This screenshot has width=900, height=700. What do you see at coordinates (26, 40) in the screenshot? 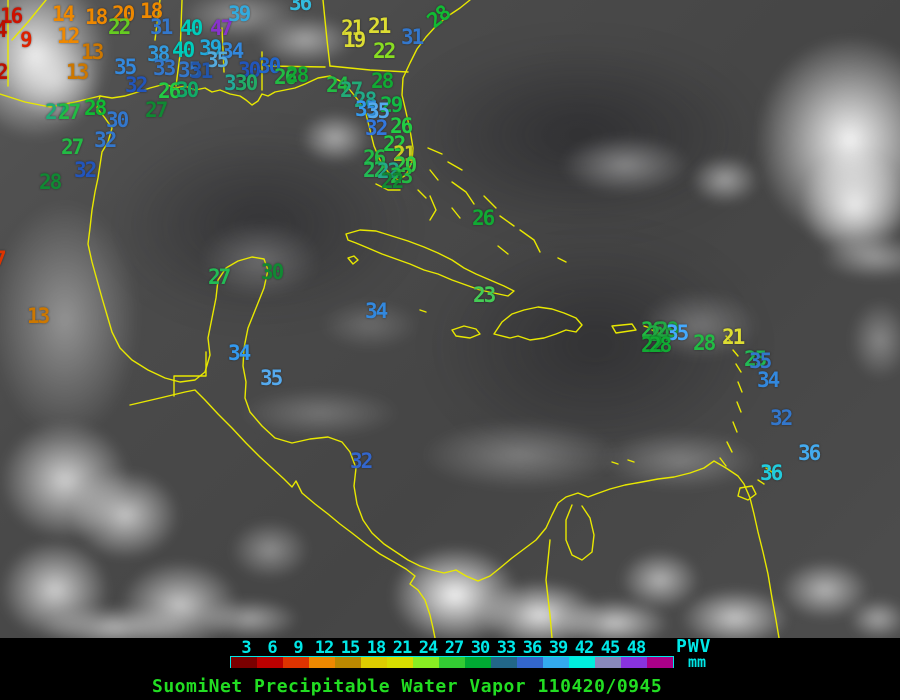
I see `station-pwv-value: 9` at bounding box center [26, 40].